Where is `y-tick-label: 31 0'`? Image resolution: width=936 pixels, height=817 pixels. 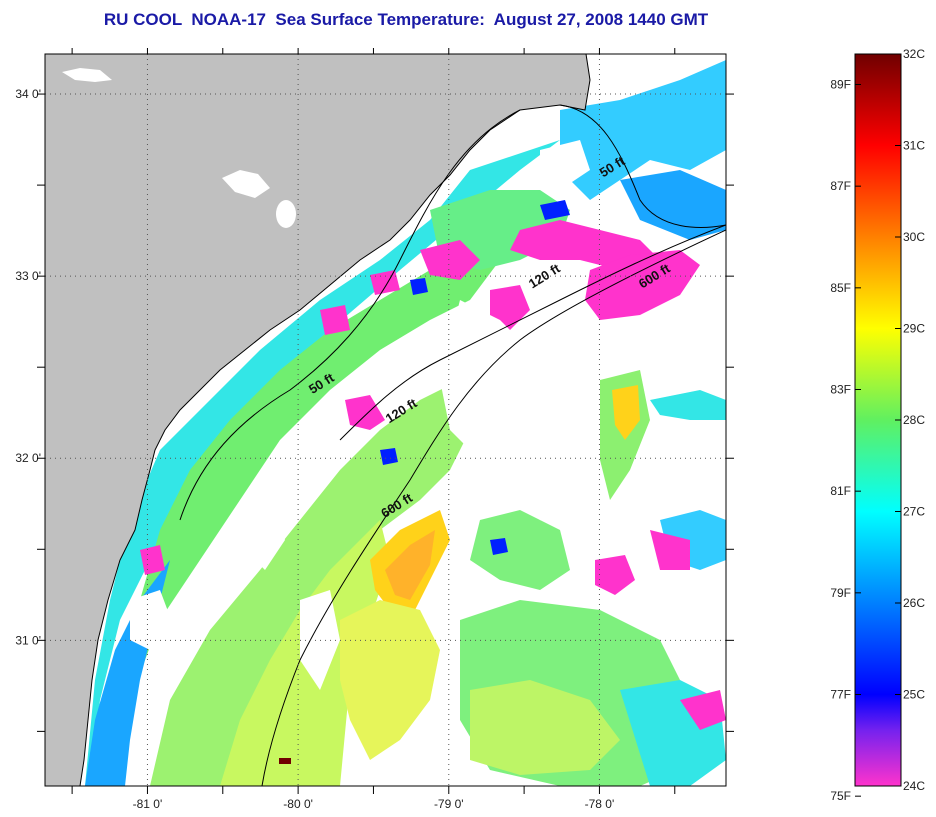
y-tick-label: 31 0' is located at coordinates (28, 640).